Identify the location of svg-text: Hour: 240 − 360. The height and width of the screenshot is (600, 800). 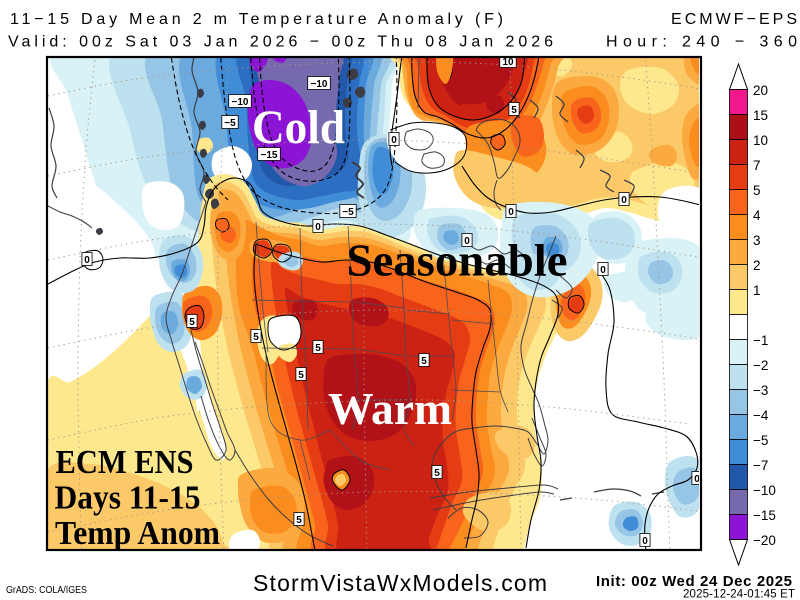
(701, 42).